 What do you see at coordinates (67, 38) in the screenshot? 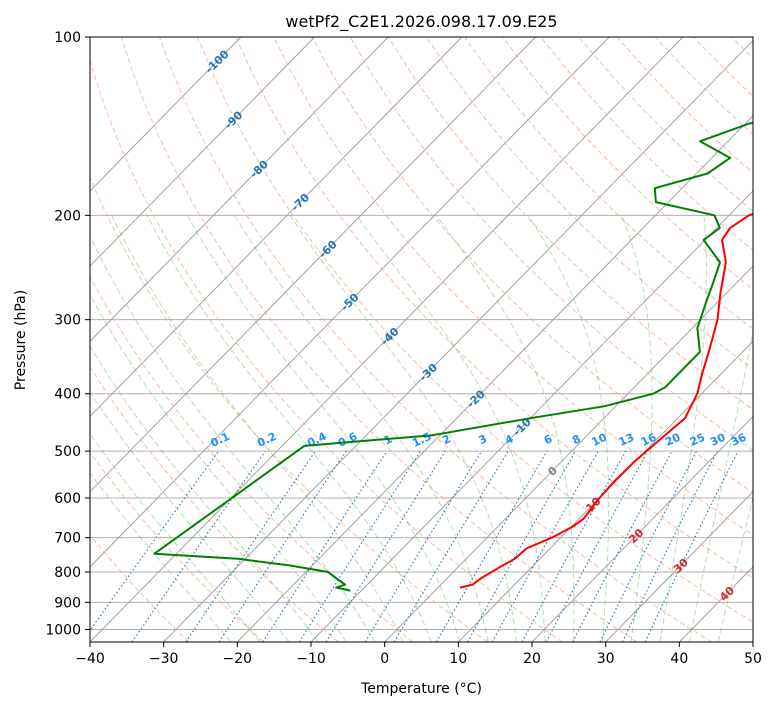
I see `y-tick-label: 100` at bounding box center [67, 38].